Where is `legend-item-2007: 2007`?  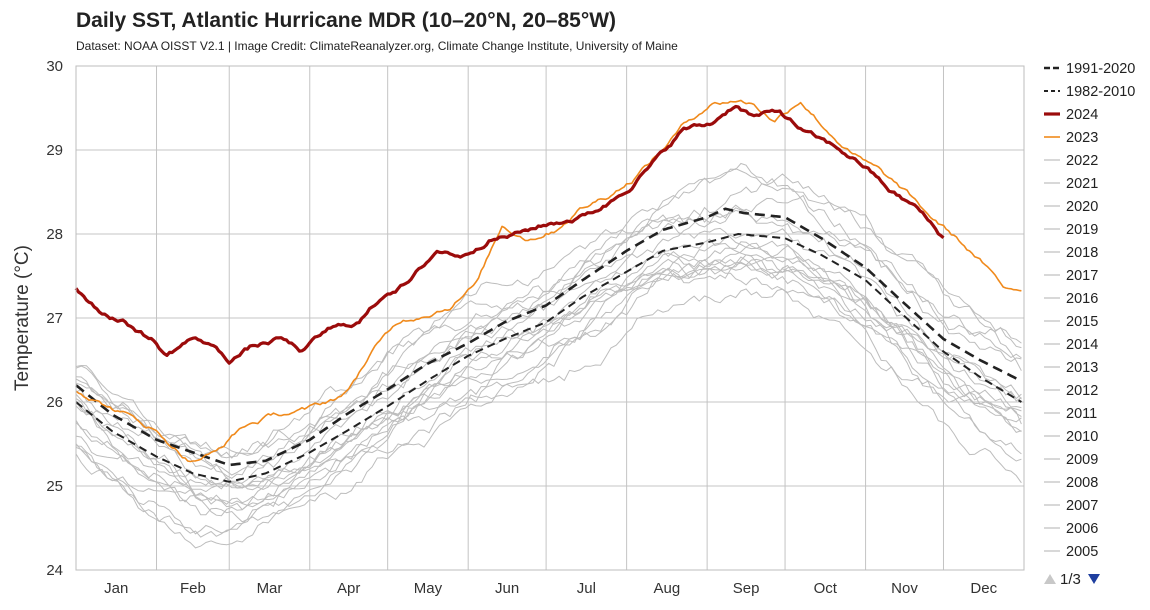
legend-item-2007: 2007 is located at coordinates (1071, 506).